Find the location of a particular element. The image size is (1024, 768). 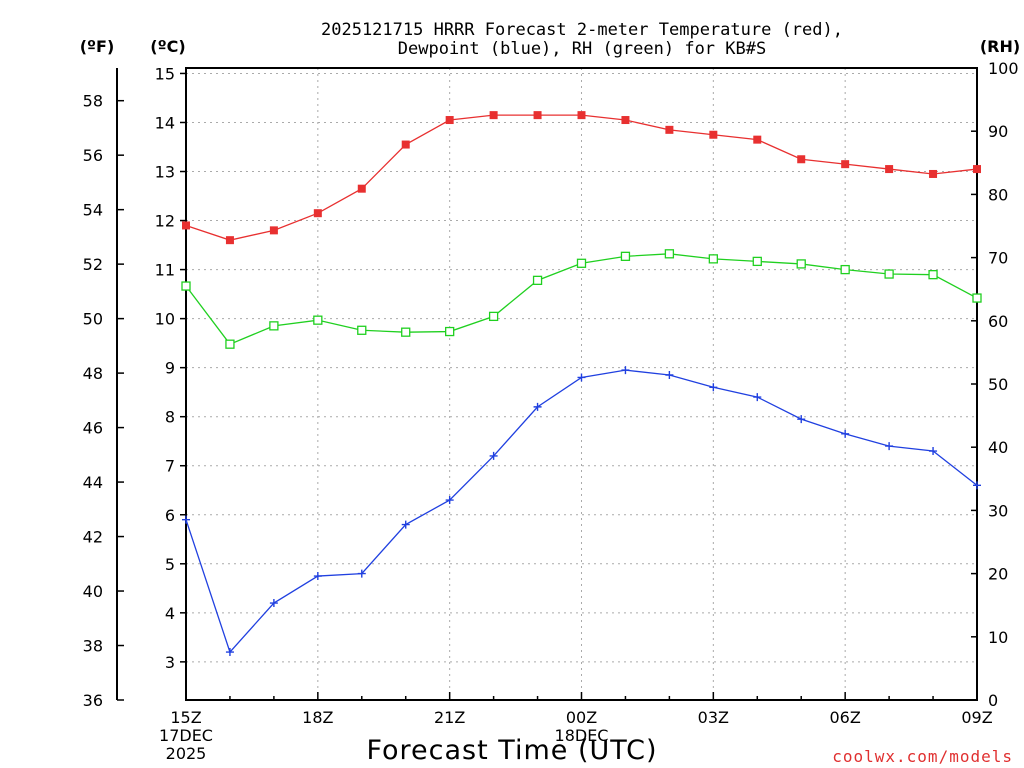

f-tick-label: 56 is located at coordinates (93, 155).